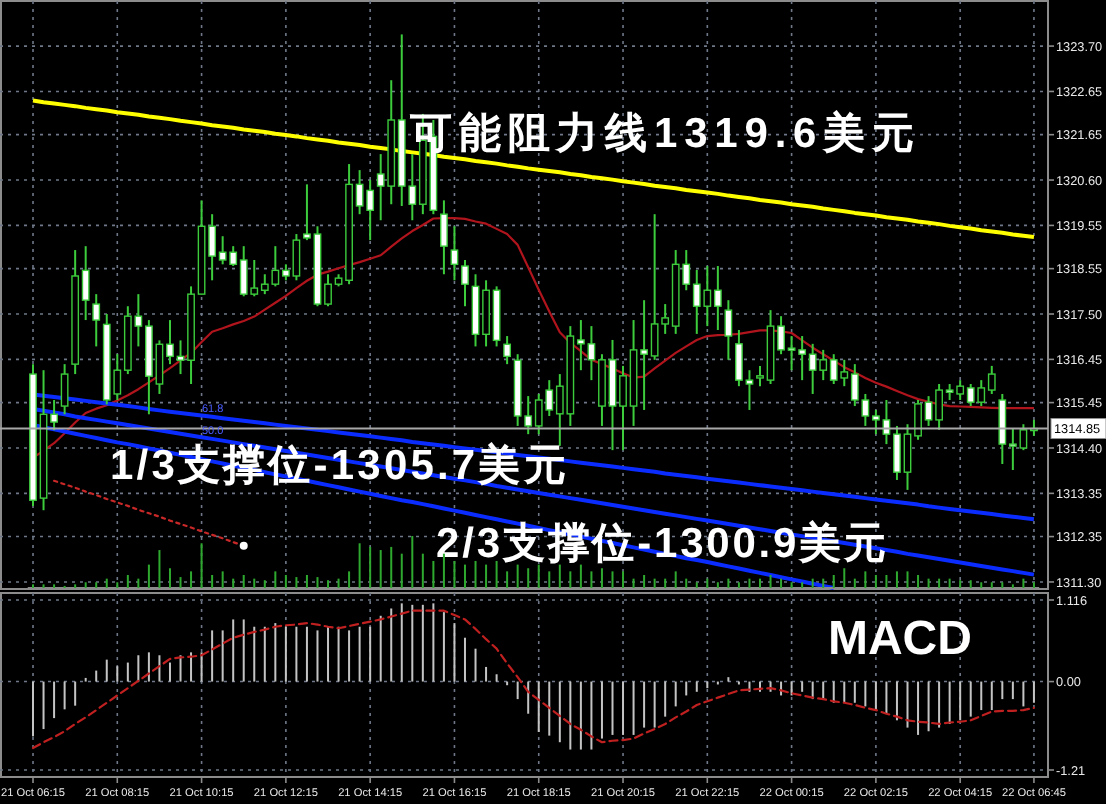 This screenshot has width=1106, height=804. Describe the element at coordinates (899, 639) in the screenshot. I see `chart-title: MACD` at that location.